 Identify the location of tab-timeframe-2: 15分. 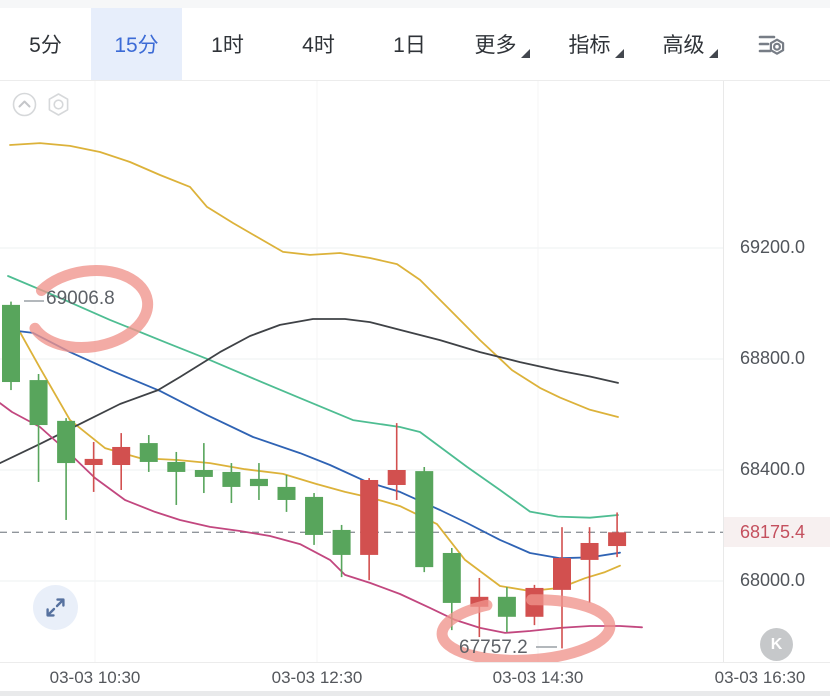
(136, 44).